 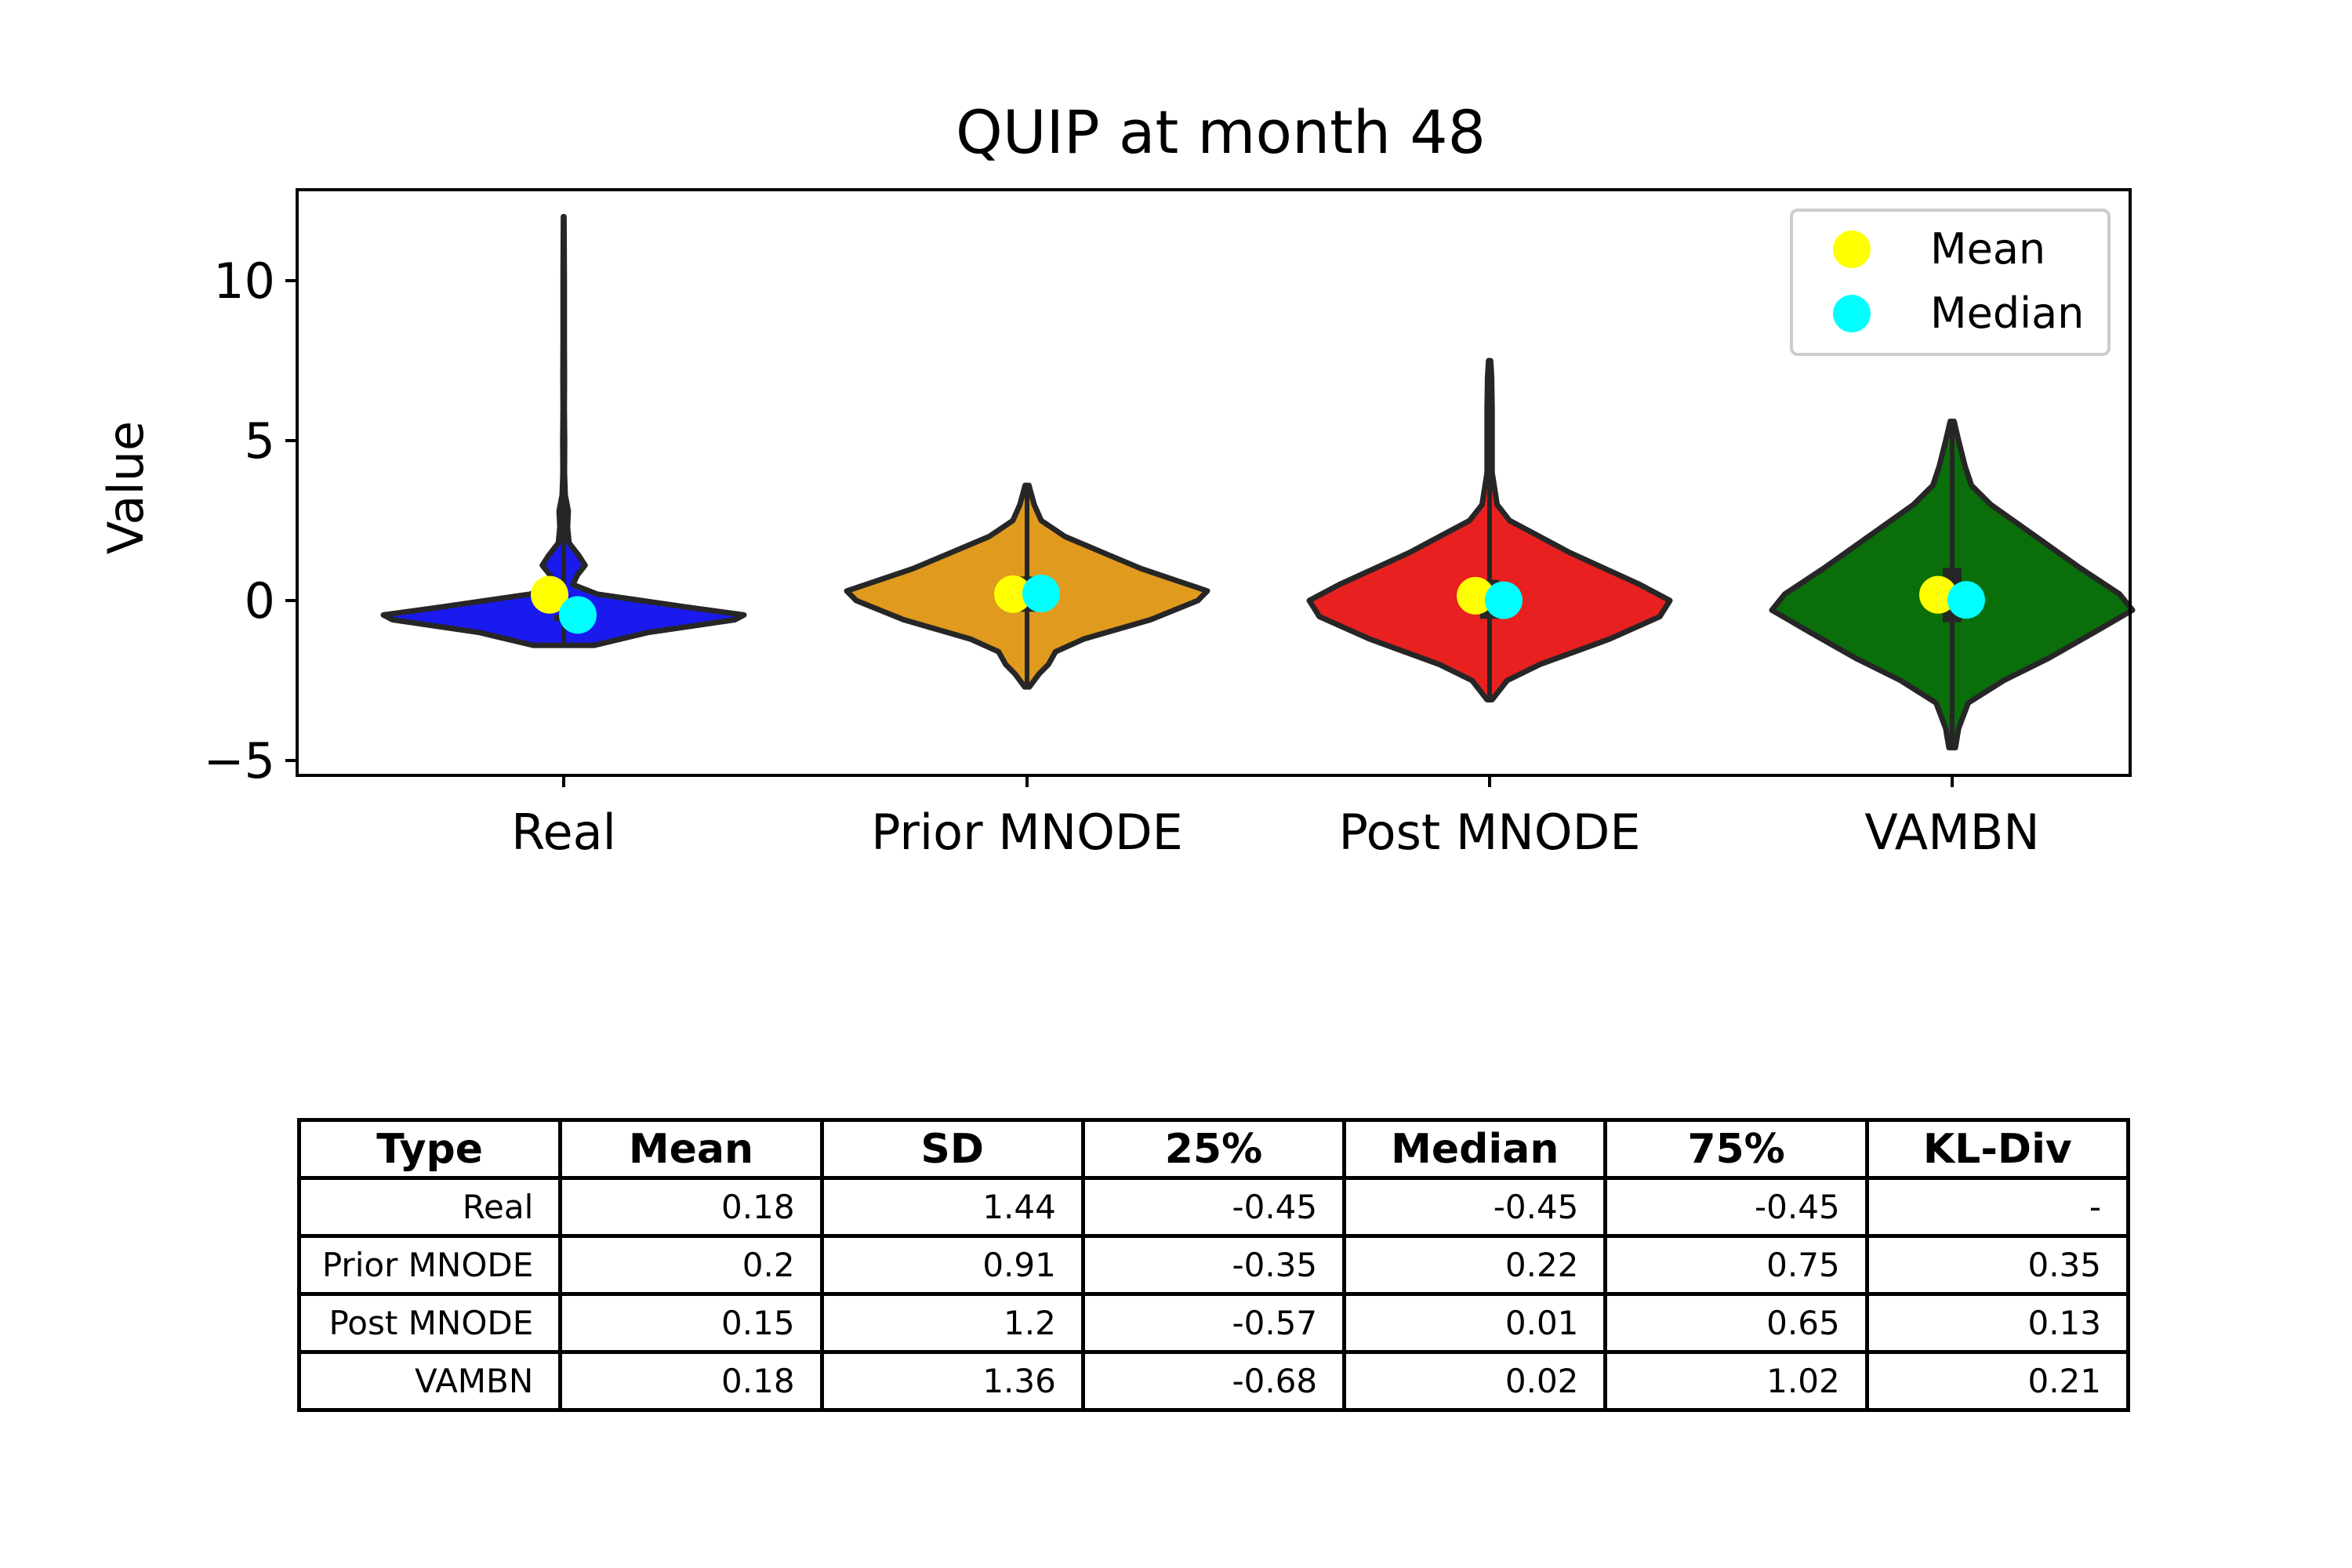 What do you see at coordinates (952, 1149) in the screenshot?
I see `header-sd: SD` at bounding box center [952, 1149].